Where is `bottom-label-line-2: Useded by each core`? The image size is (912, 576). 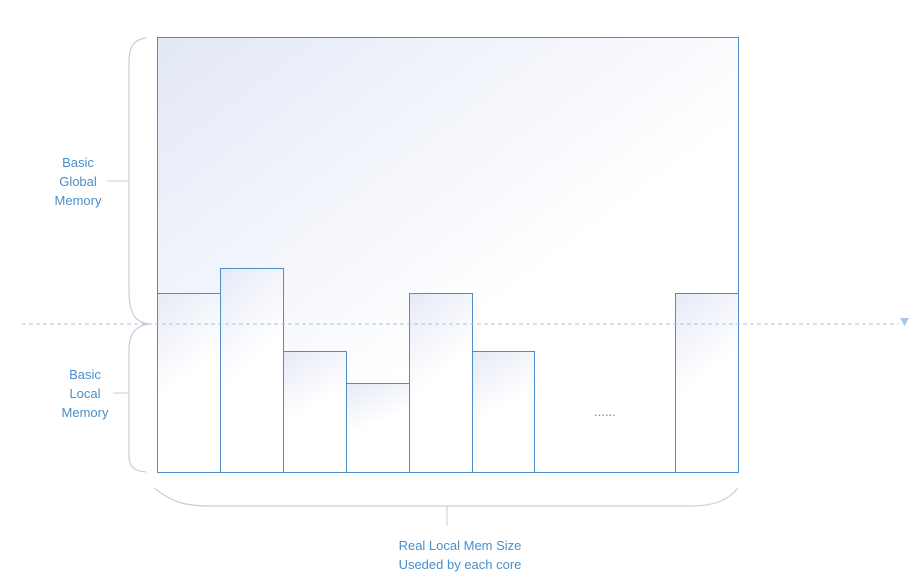 bottom-label-line-2: Useded by each core is located at coordinates (460, 564).